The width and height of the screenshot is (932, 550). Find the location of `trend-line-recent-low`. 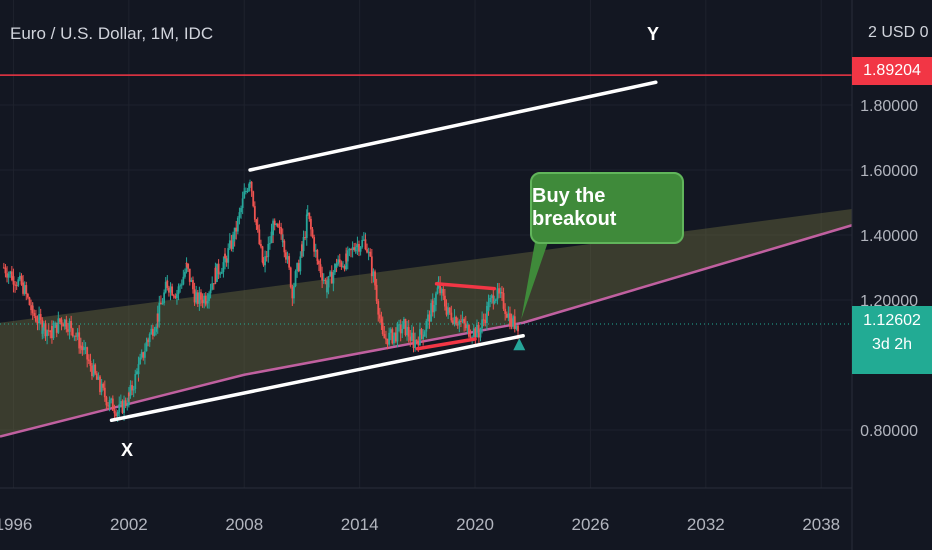

trend-line-recent-low is located at coordinates (446, 344).